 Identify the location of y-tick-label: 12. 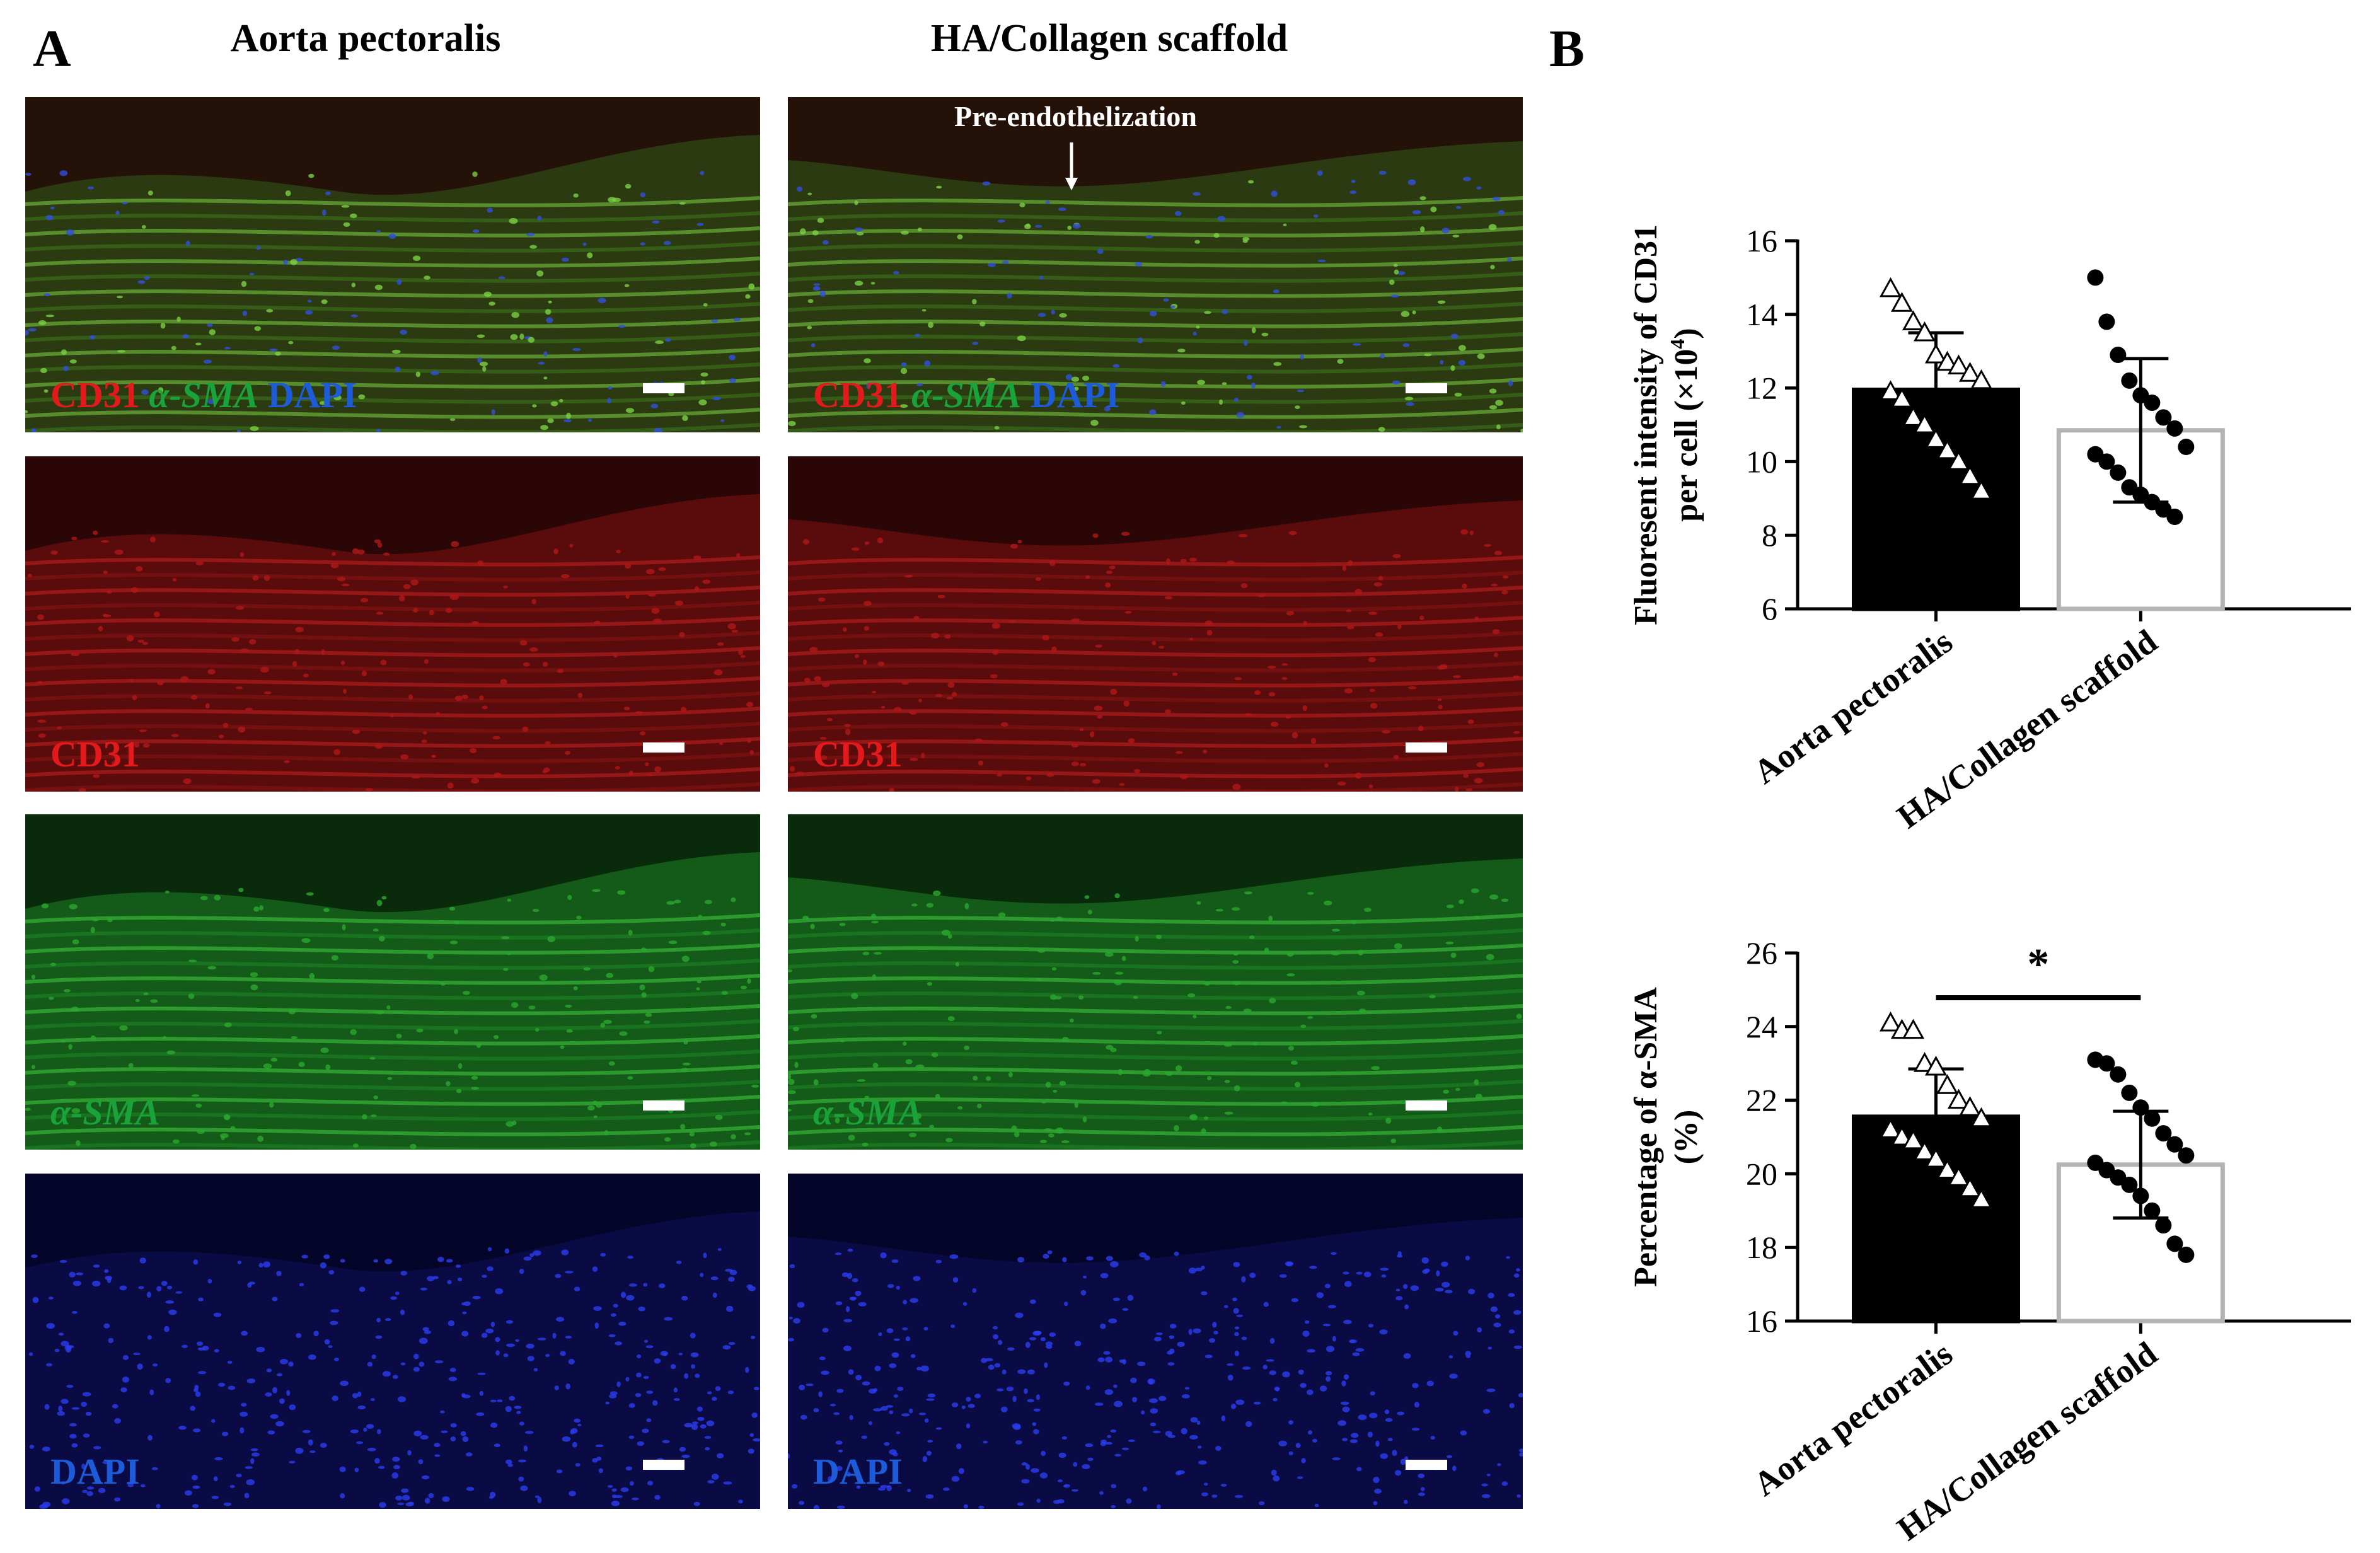
(1761, 388).